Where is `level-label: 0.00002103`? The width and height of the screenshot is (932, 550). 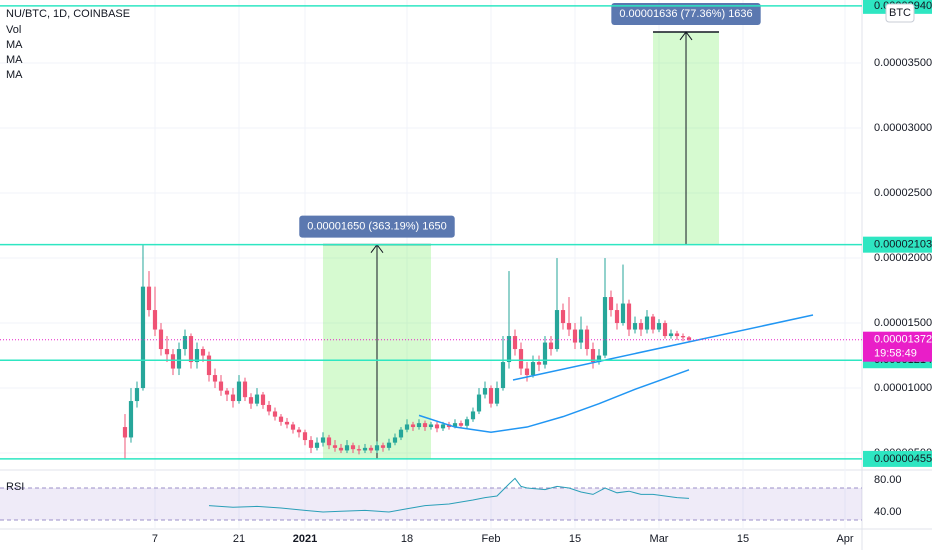
level-label: 0.00002103 is located at coordinates (903, 245).